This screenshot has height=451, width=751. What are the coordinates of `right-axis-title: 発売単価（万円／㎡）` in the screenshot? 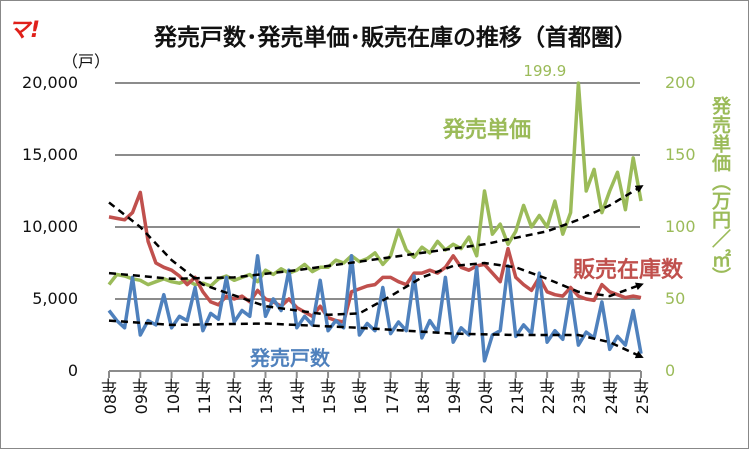 It's located at (720, 191).